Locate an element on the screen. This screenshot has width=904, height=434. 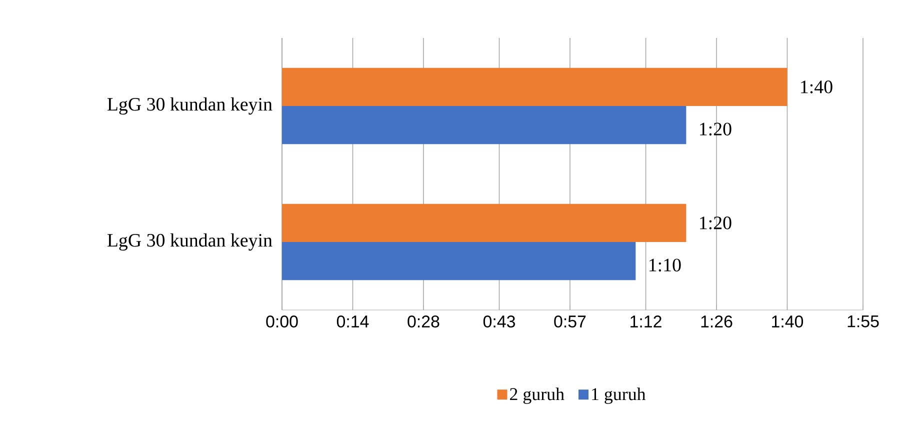
x-tick-label: 1:55 is located at coordinates (863, 322).